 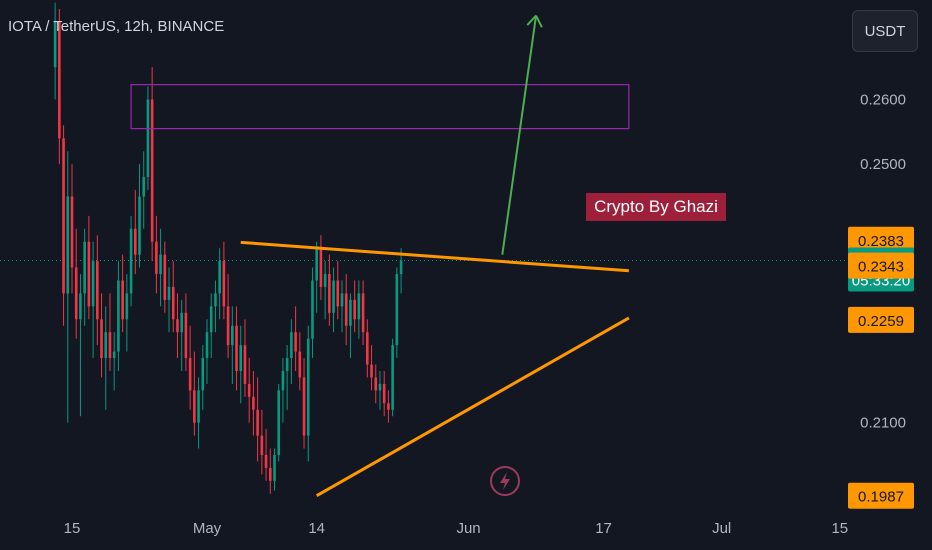 What do you see at coordinates (881, 267) in the screenshot?
I see `price-tag-label: 0.2343` at bounding box center [881, 267].